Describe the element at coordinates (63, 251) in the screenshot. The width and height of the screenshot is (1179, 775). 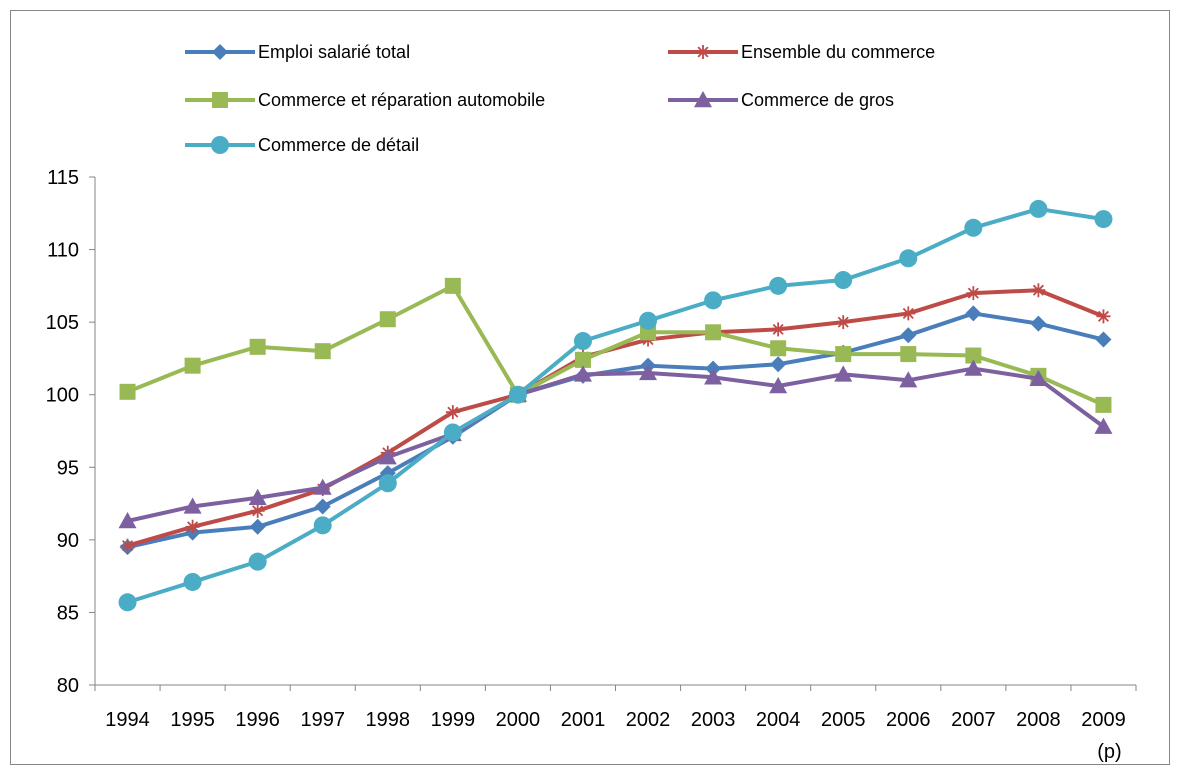
I see `y-tick-label: 110` at that location.